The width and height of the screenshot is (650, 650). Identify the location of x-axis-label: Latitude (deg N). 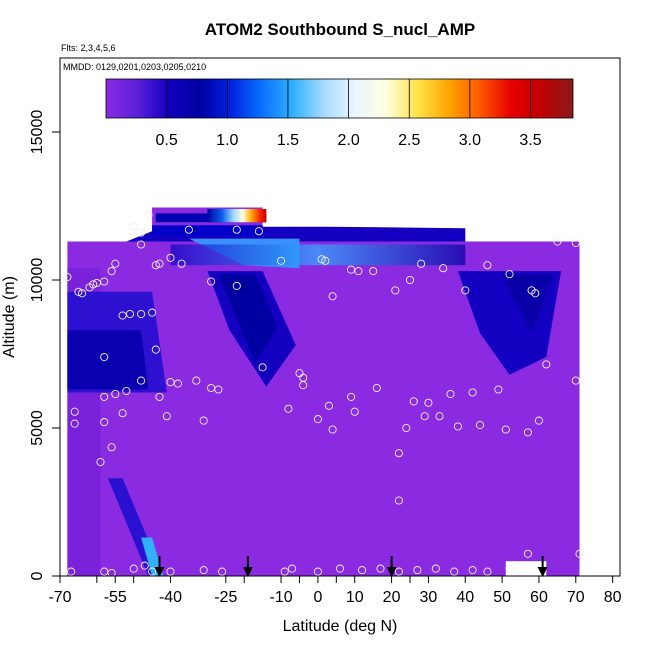
(340, 626).